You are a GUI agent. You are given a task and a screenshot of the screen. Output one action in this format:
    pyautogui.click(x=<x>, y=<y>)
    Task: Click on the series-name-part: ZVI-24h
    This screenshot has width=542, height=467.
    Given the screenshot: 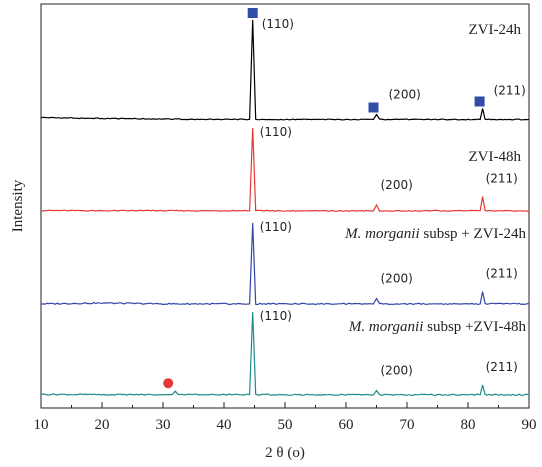 What is the action you would take?
    pyautogui.click(x=495, y=30)
    